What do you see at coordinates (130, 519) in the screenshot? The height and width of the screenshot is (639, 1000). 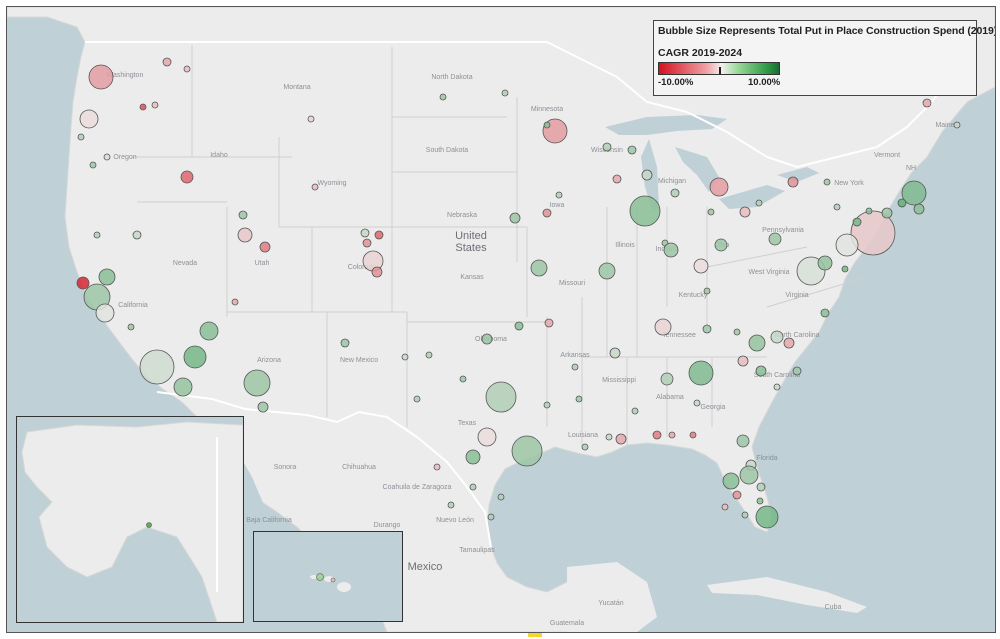 I see `alaska-inset` at bounding box center [130, 519].